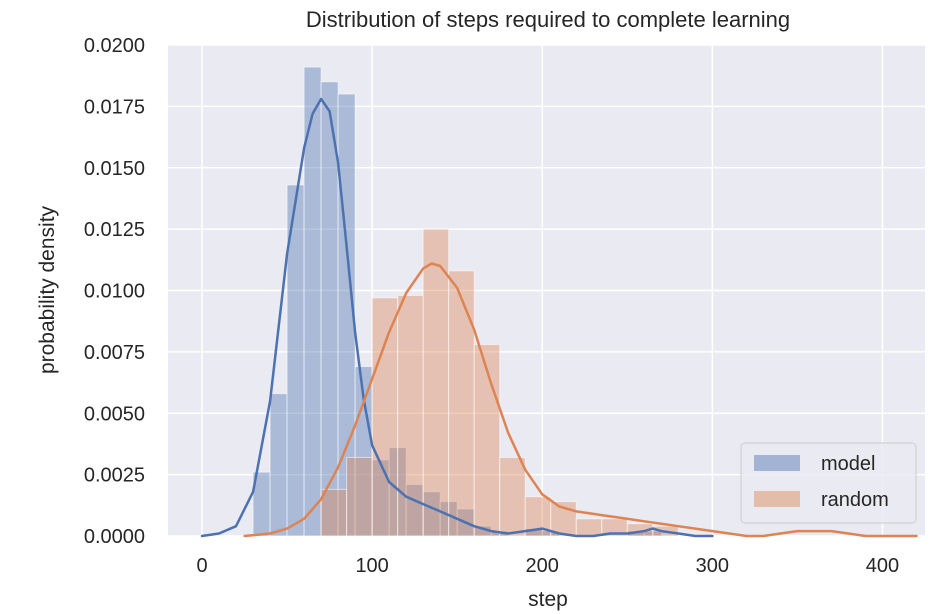  I want to click on y-tick-label: 0.0200, so click(114, 46).